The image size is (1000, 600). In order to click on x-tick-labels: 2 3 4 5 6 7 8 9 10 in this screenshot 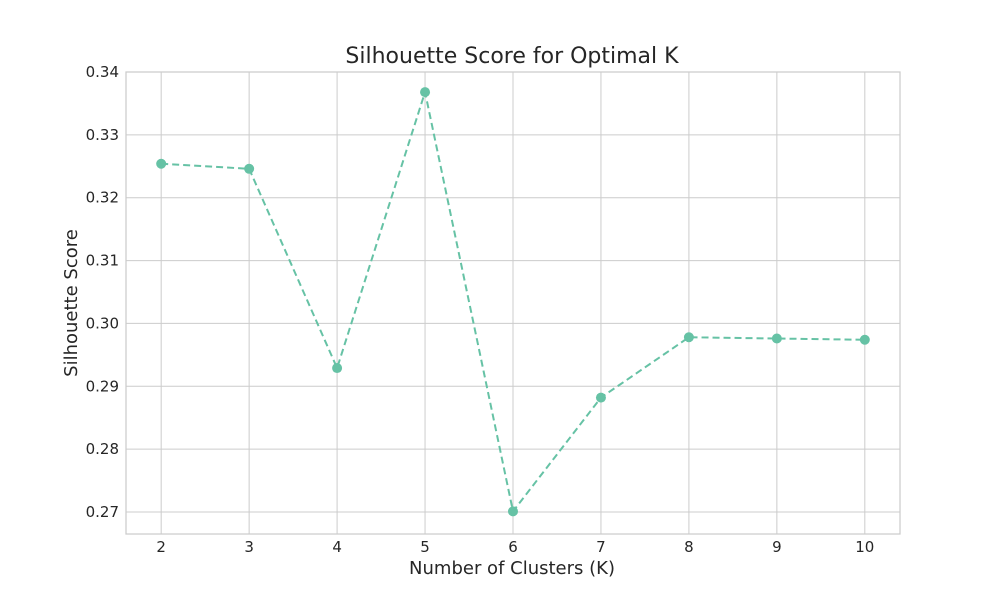, I will do `click(515, 547)`.